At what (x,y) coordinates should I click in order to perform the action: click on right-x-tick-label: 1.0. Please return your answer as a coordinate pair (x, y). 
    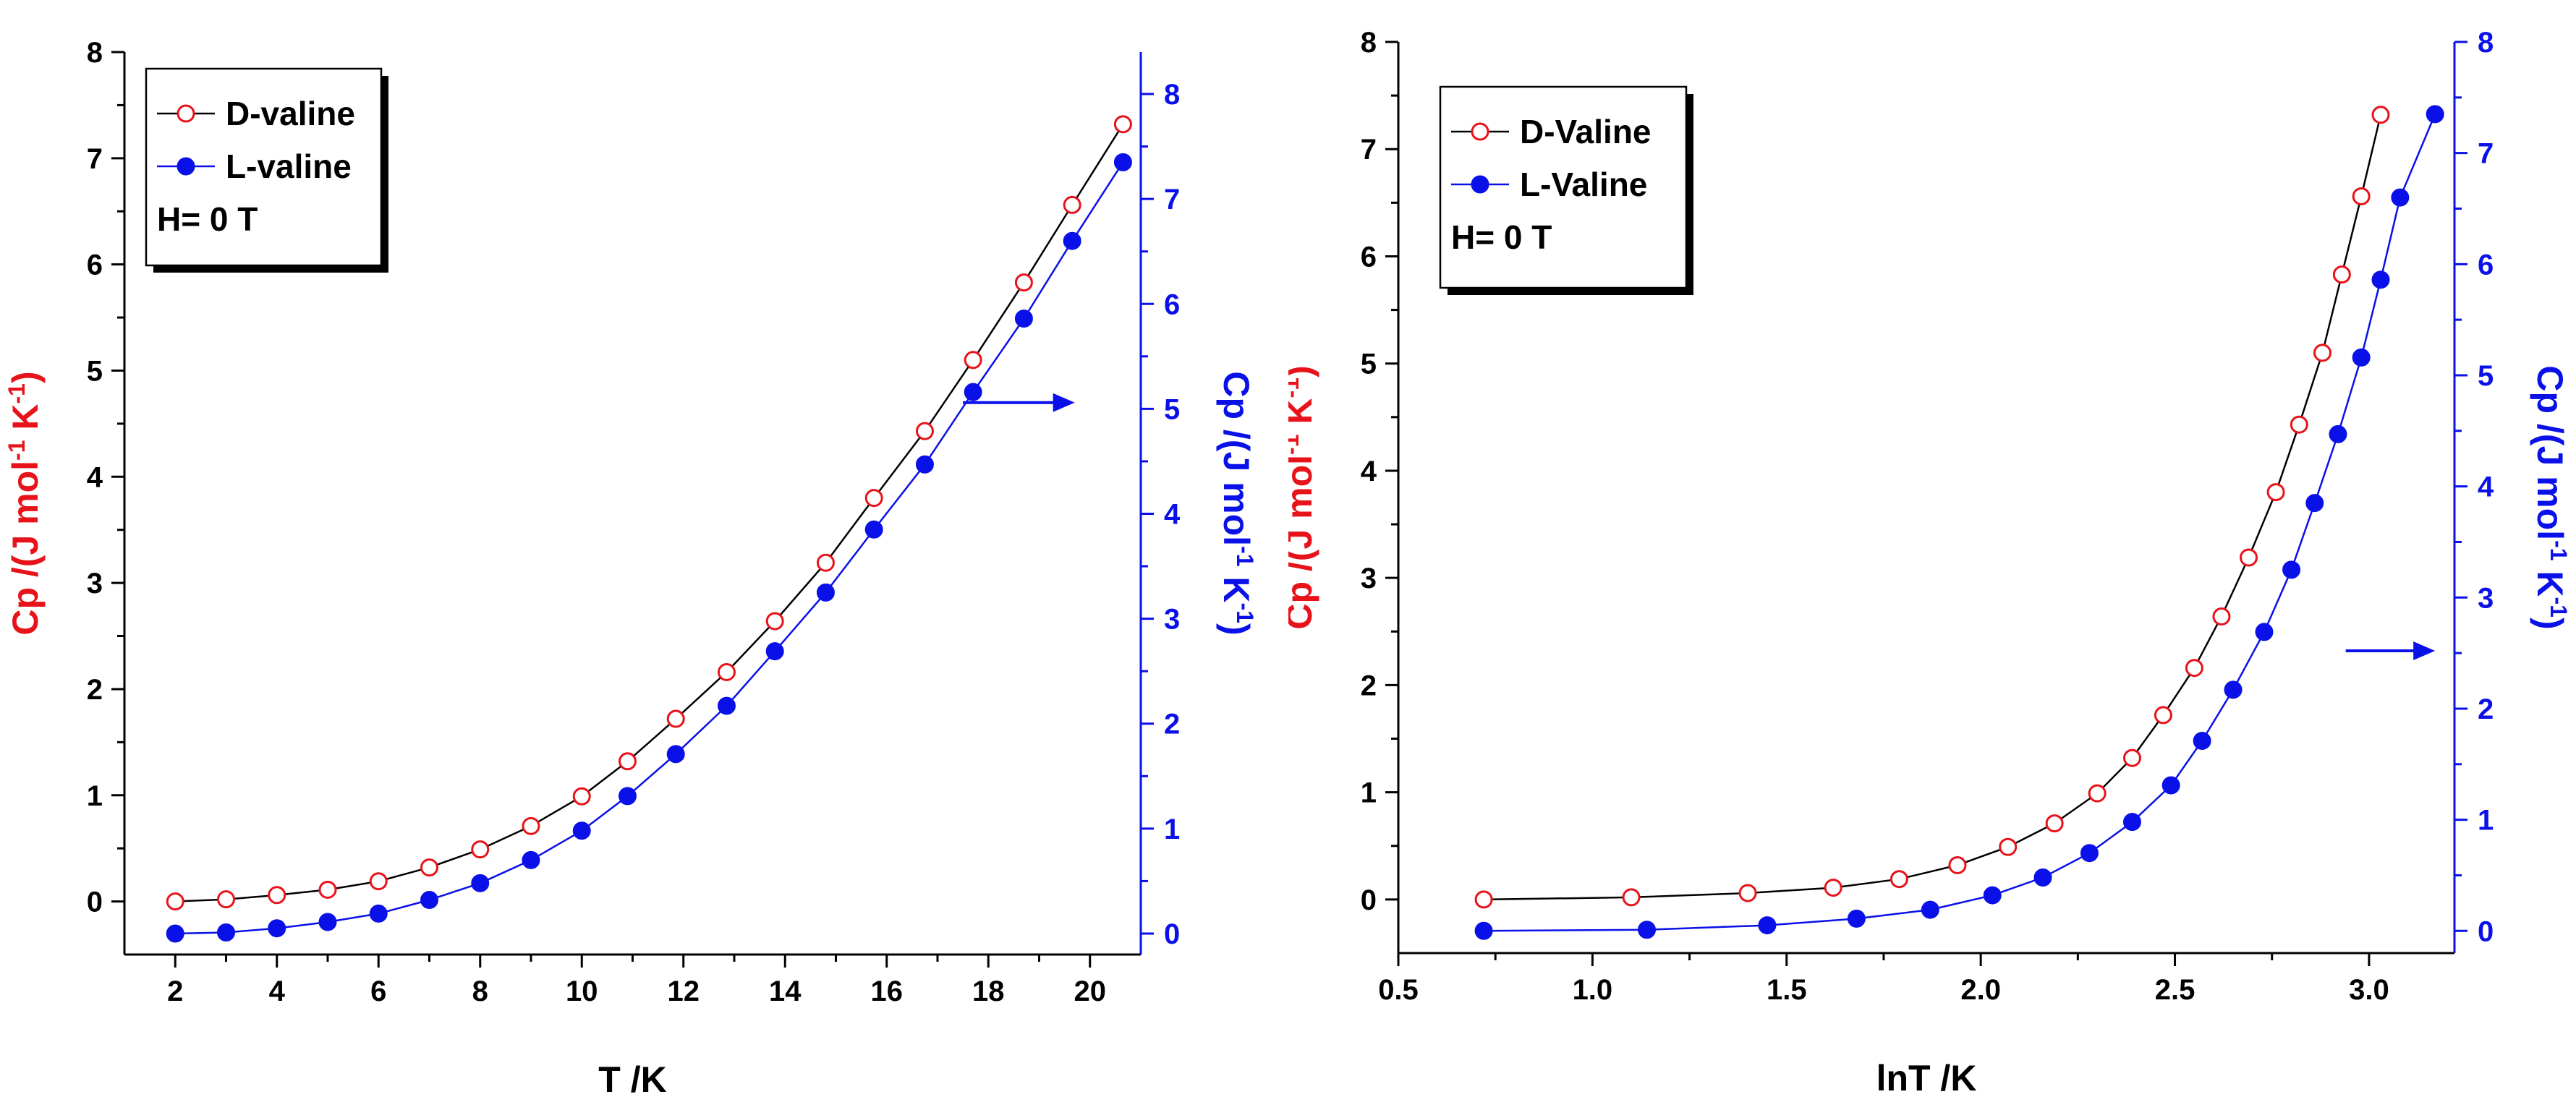
    Looking at the image, I should click on (1593, 990).